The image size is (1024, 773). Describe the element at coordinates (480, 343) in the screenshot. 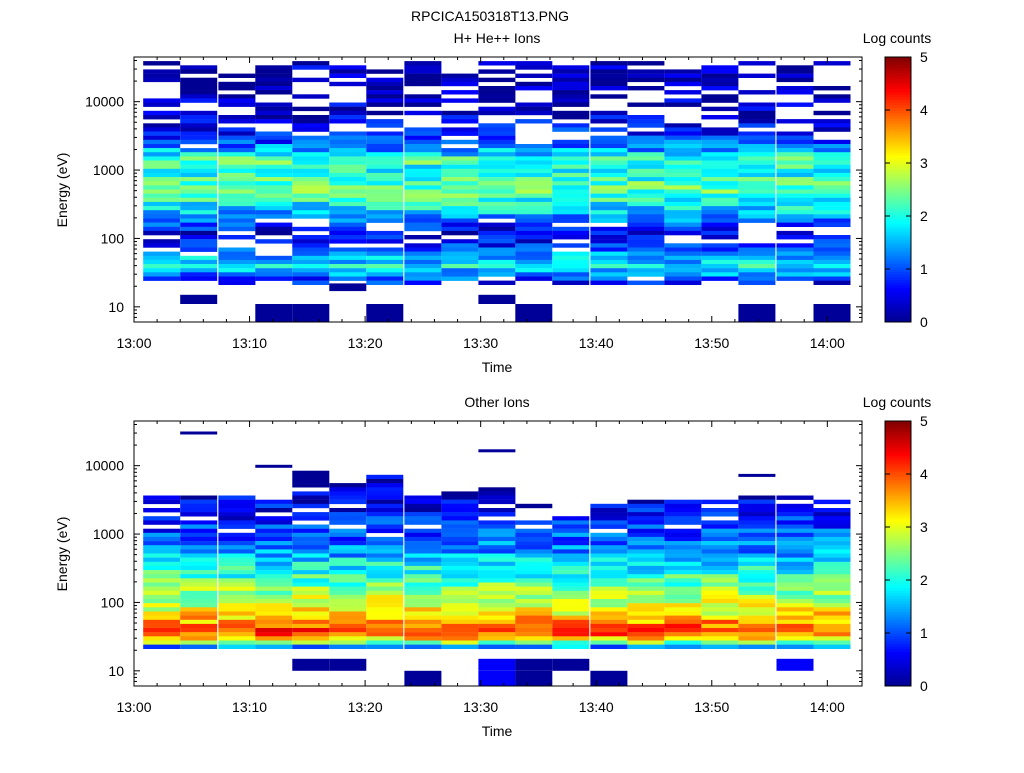

I see `x-tick-label: 13:30` at that location.